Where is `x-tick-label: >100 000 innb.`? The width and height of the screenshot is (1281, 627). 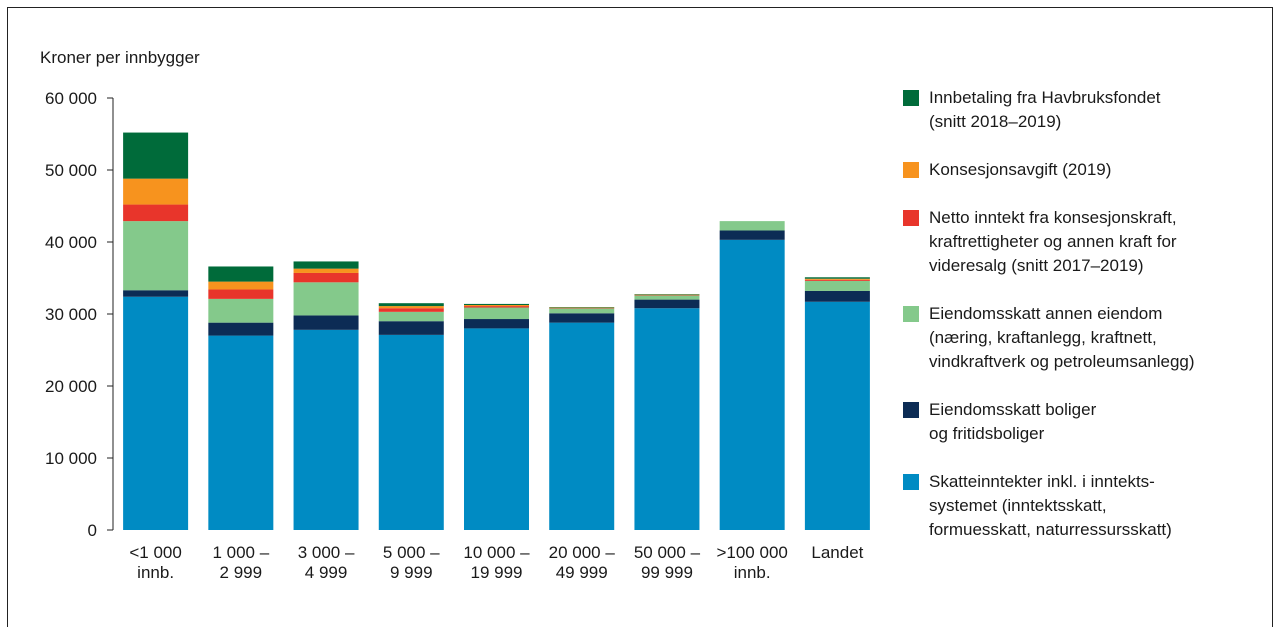
x-tick-label: >100 000 innb. is located at coordinates (751, 562).